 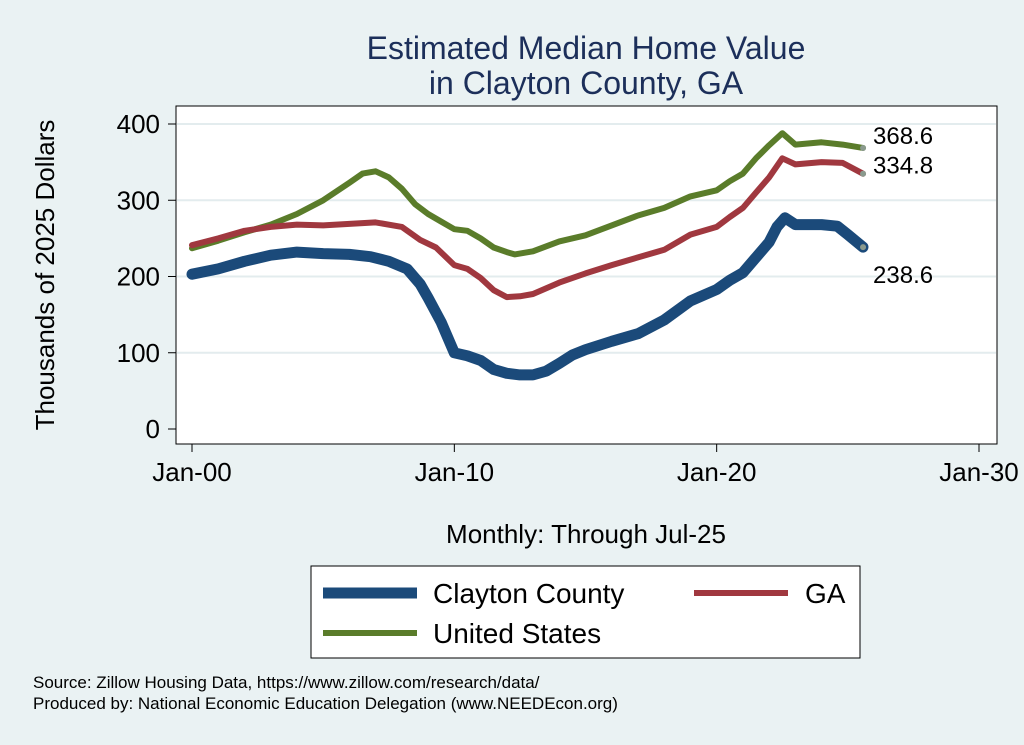 What do you see at coordinates (825, 593) in the screenshot?
I see `legend-label-ga: GA` at bounding box center [825, 593].